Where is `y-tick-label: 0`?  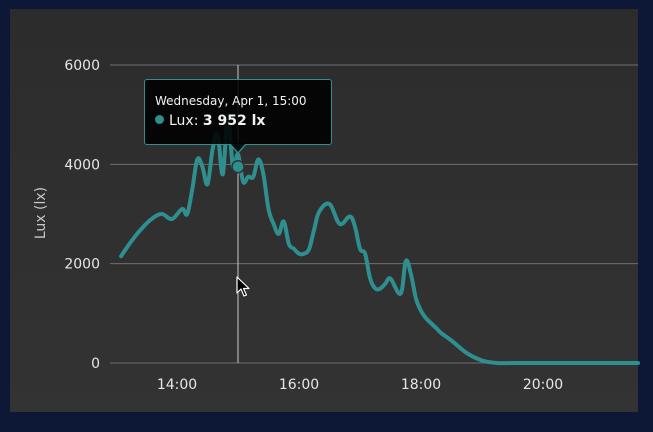
y-tick-label: 0 is located at coordinates (95, 364).